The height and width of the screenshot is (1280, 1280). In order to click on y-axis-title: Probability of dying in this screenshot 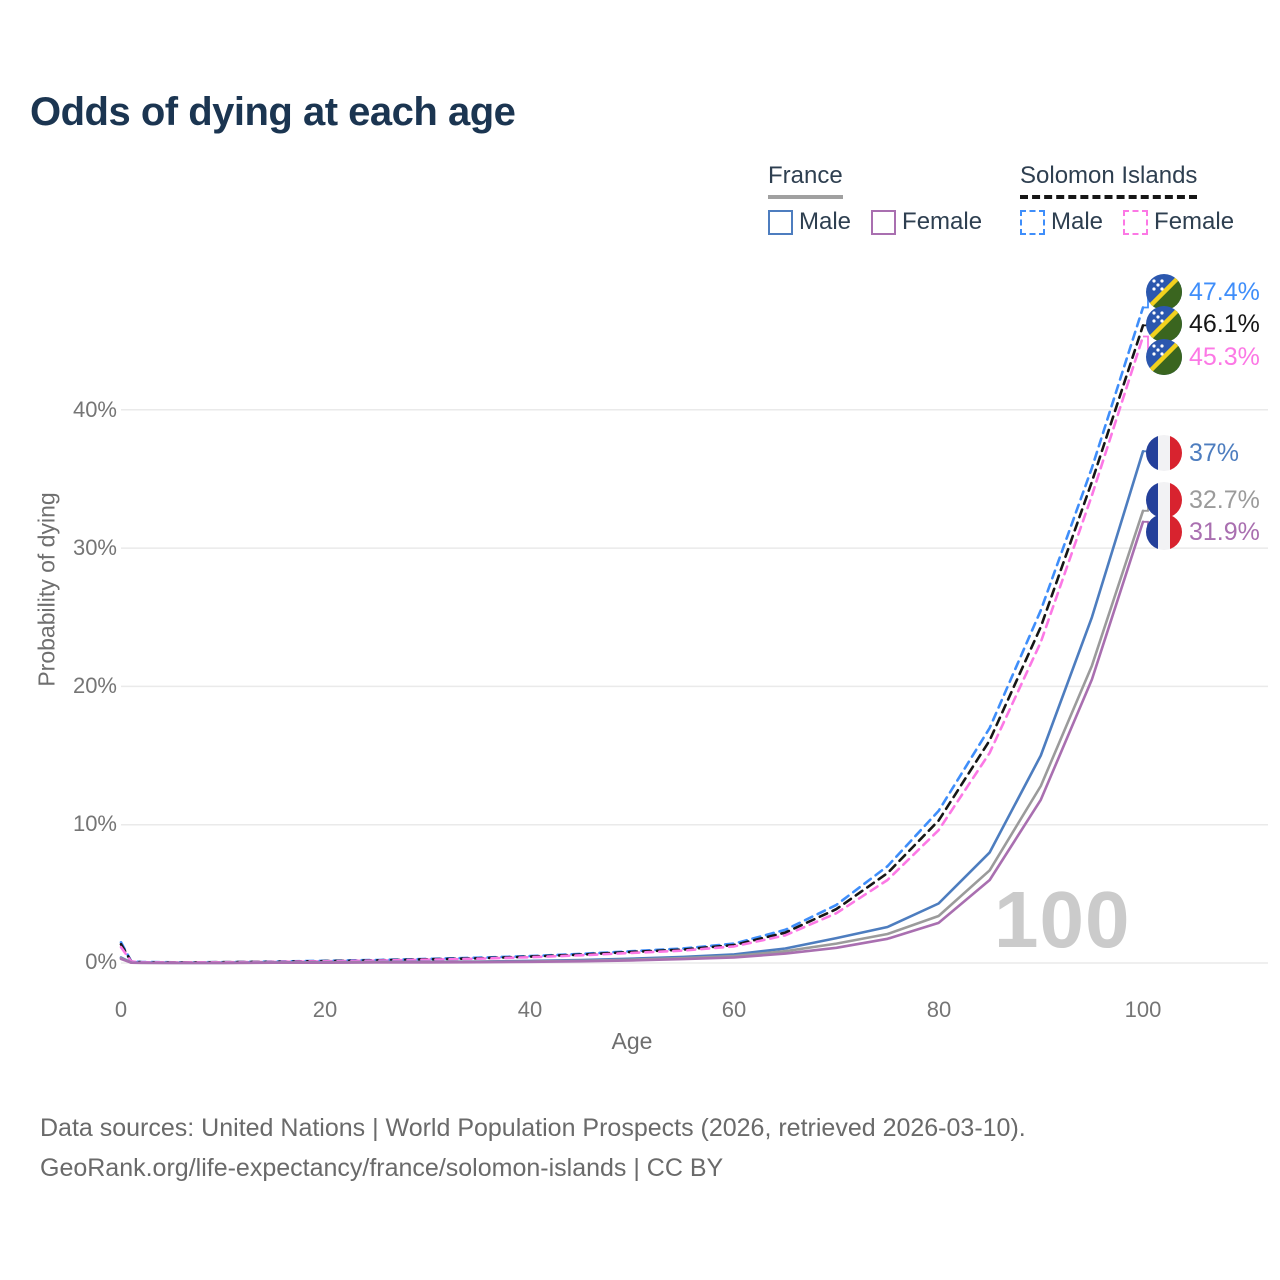, I will do `click(46, 589)`.